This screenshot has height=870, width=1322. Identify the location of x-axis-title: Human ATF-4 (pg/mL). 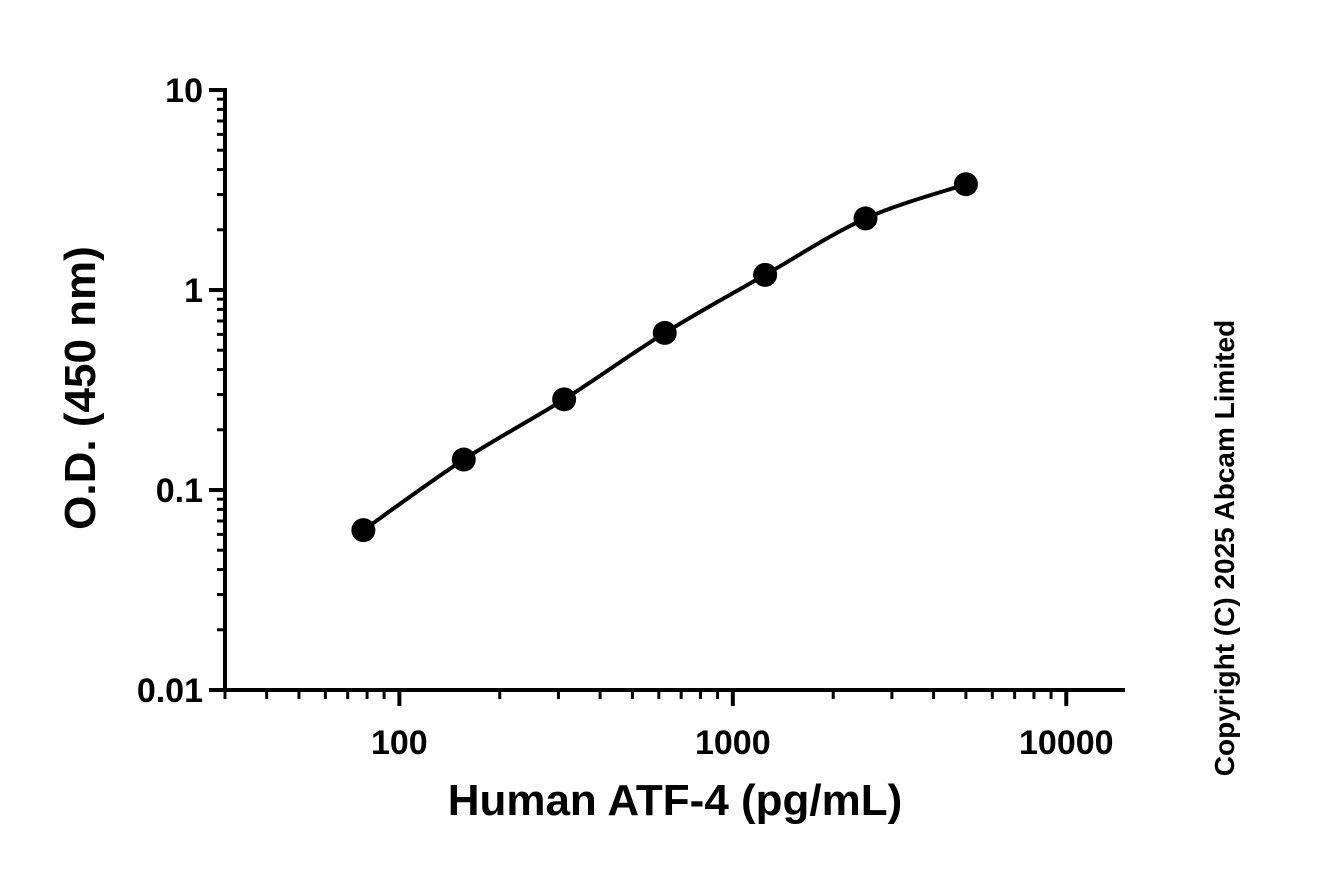
(675, 800).